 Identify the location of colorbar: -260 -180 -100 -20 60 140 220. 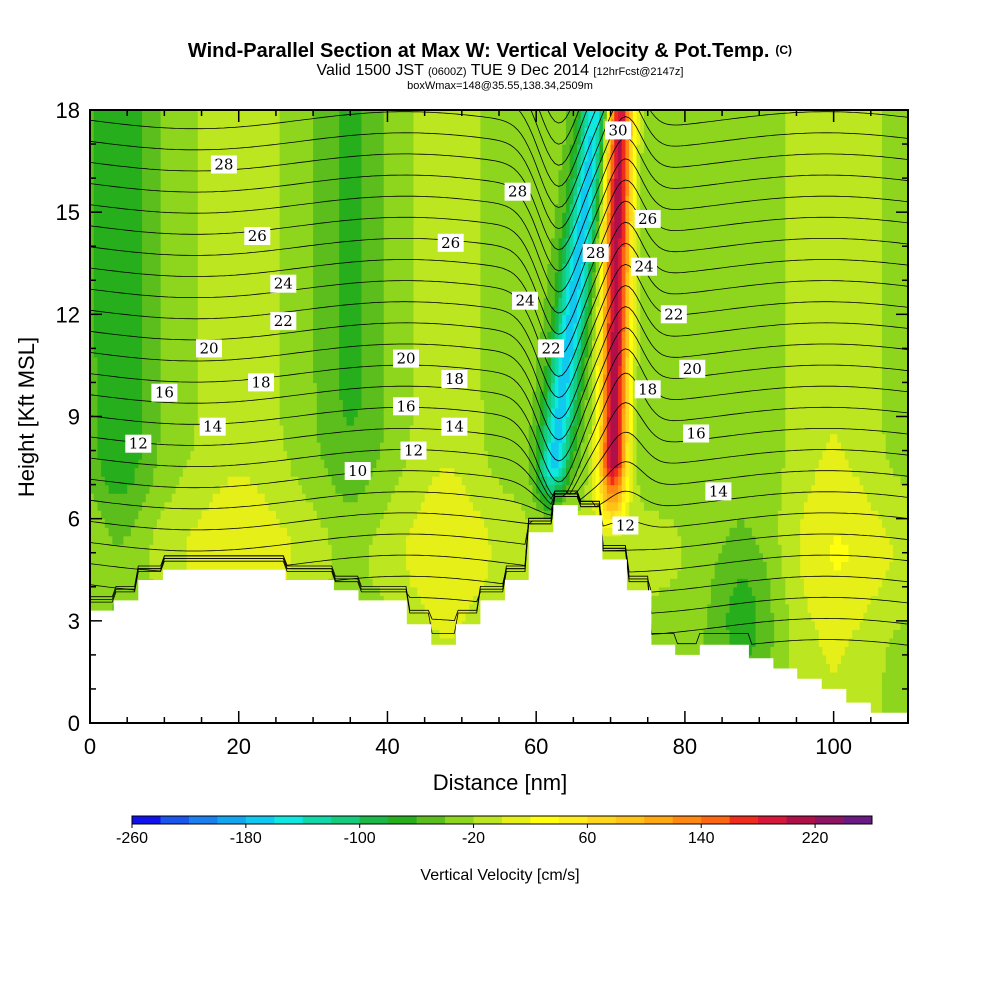
(494, 831).